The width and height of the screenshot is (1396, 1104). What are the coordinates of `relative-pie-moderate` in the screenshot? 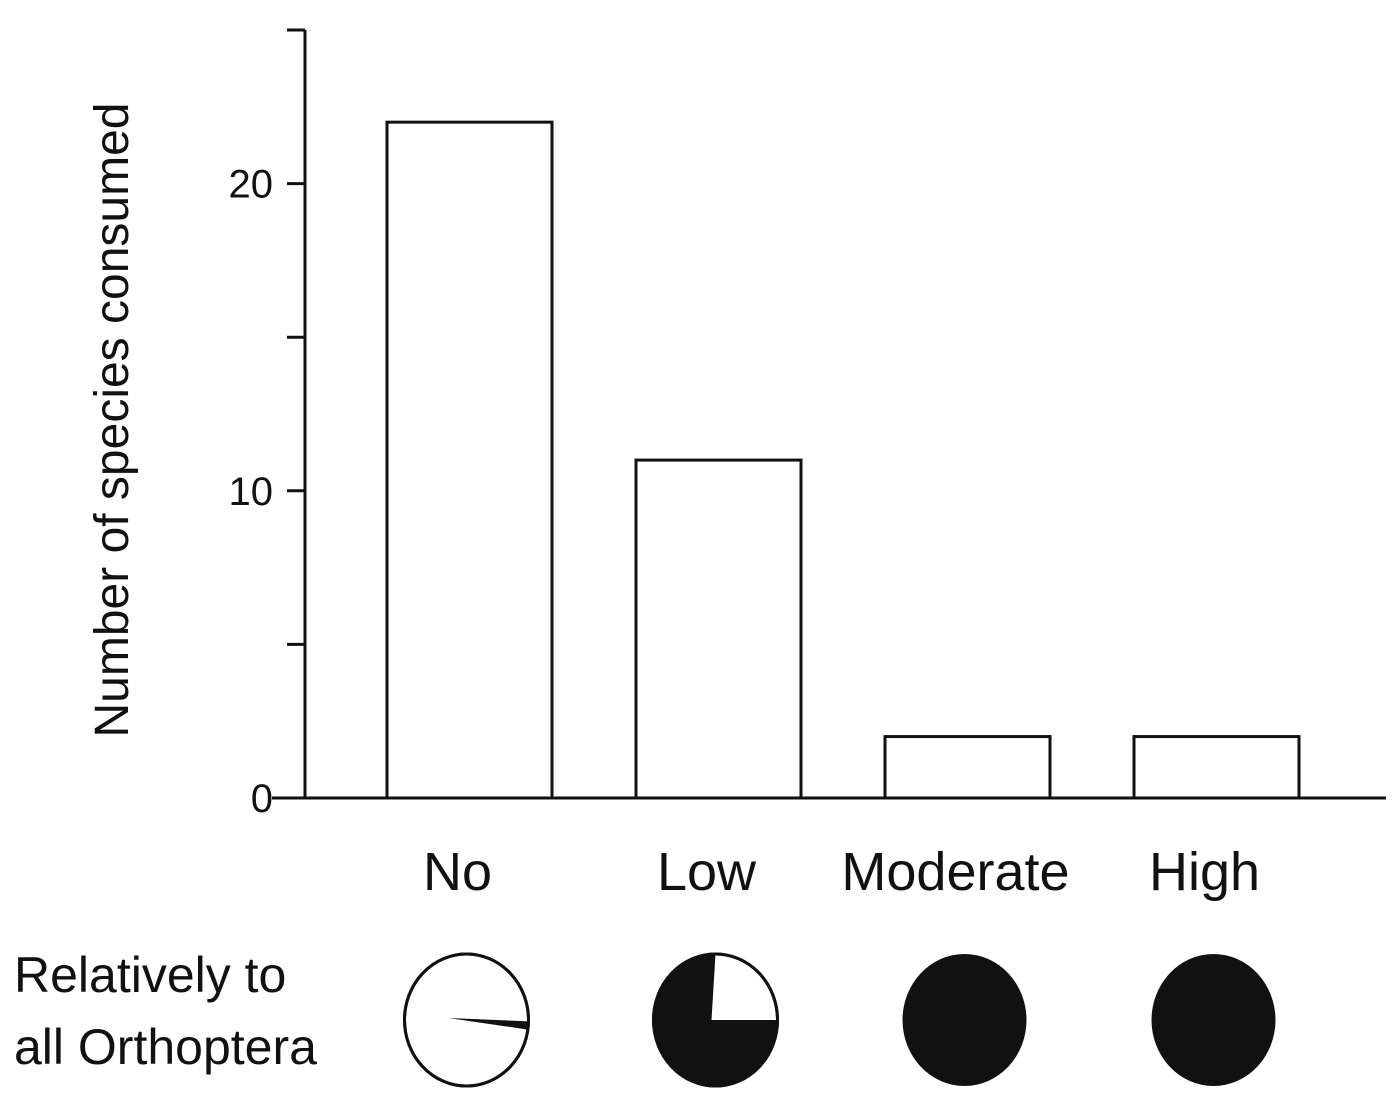 It's located at (964, 1020).